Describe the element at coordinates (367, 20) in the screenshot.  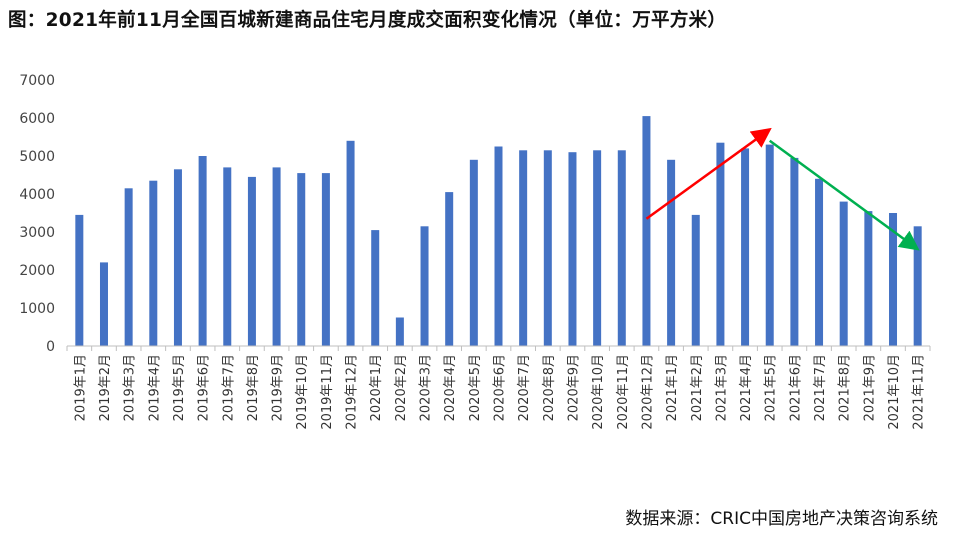
I see `chart-title: 图：2021年前11月全国百城新建商品住宅月度成交面积变化情况（单位：万平方米）` at that location.